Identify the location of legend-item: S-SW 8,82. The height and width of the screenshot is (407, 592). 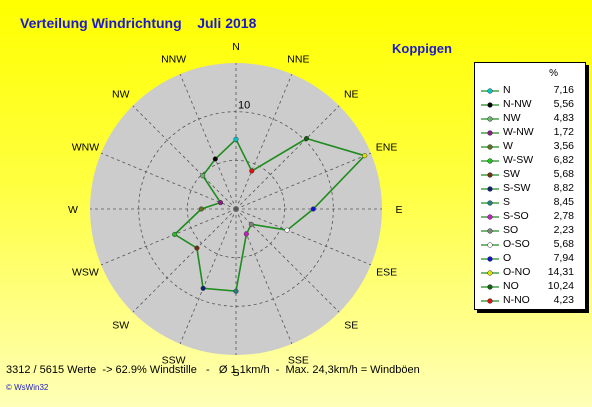
(530, 189).